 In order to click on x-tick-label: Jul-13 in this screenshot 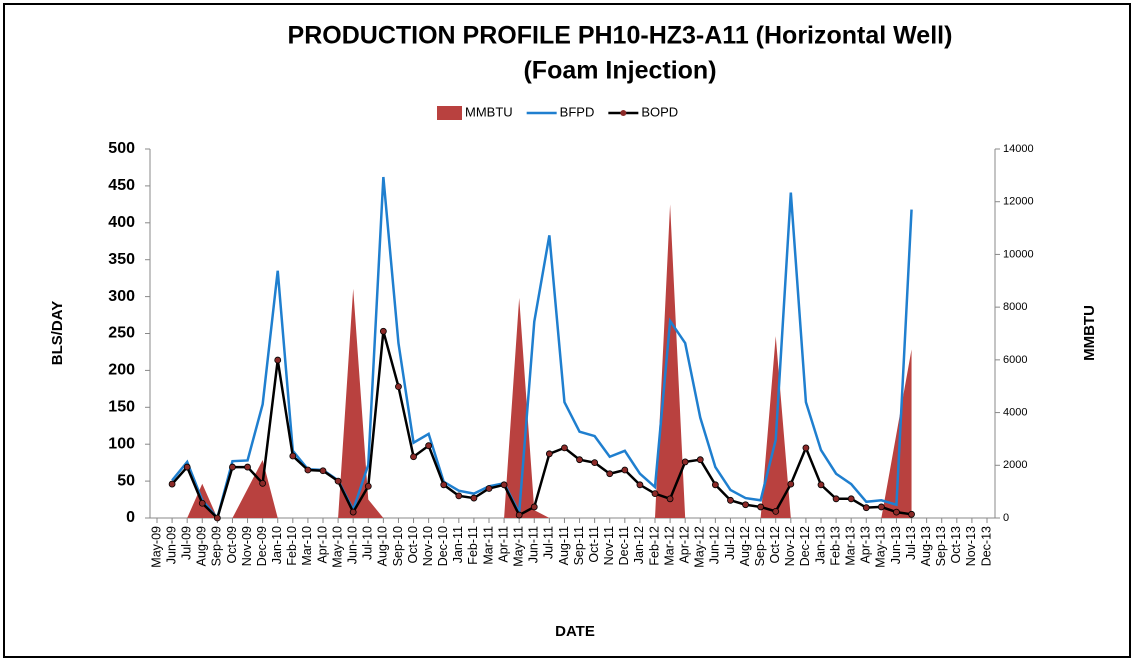, I will do `click(911, 543)`.